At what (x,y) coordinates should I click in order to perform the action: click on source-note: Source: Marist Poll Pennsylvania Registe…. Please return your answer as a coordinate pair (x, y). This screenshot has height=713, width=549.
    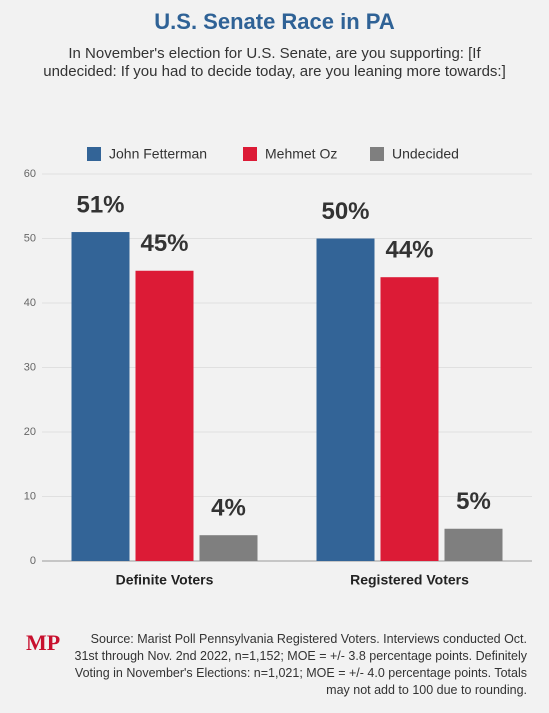
    Looking at the image, I should click on (300, 664).